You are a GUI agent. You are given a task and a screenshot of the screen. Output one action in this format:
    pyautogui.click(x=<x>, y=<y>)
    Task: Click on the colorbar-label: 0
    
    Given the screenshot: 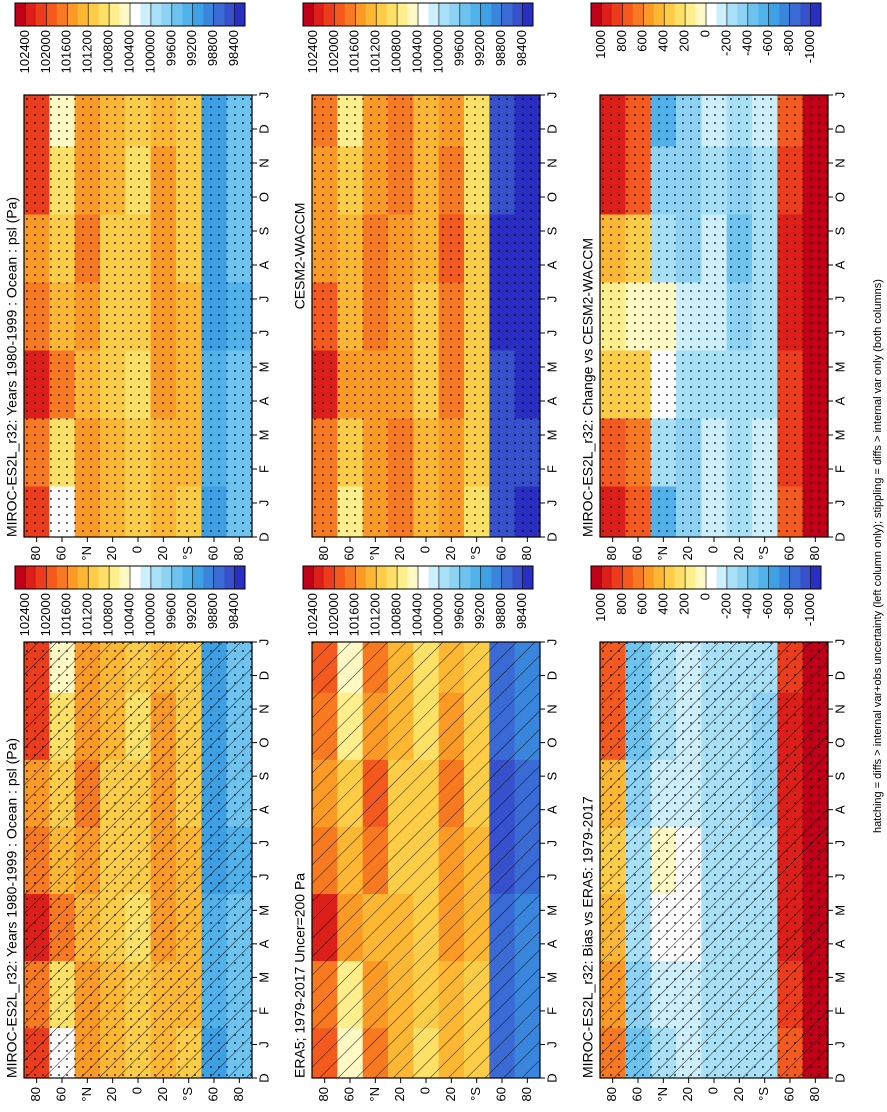 What is the action you would take?
    pyautogui.click(x=704, y=33)
    